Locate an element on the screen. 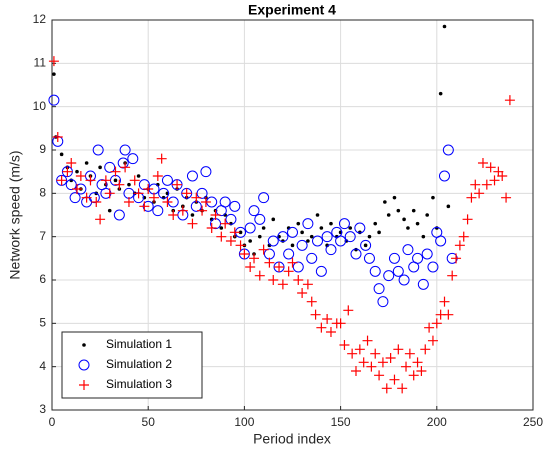  legend-box is located at coordinates (132, 365).